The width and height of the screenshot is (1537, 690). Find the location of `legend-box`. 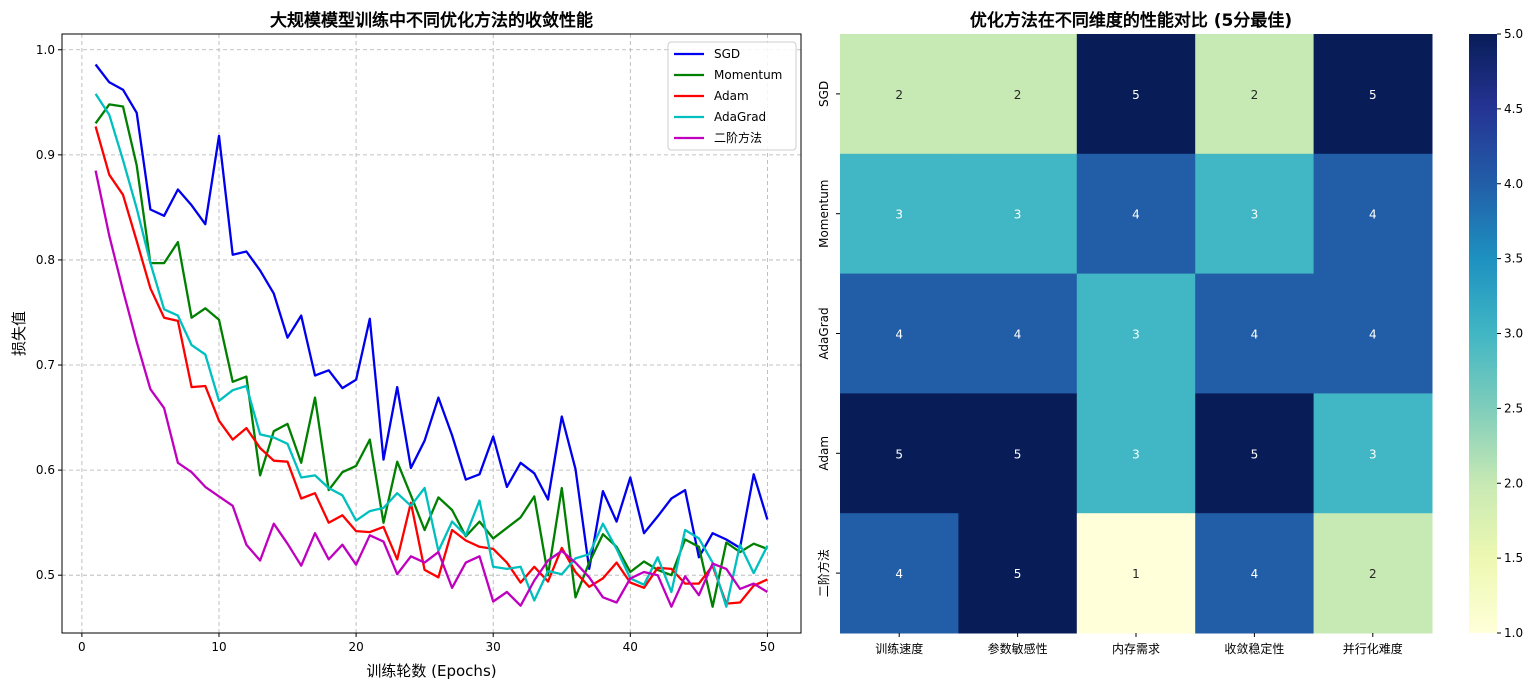

legend-box is located at coordinates (732, 96).